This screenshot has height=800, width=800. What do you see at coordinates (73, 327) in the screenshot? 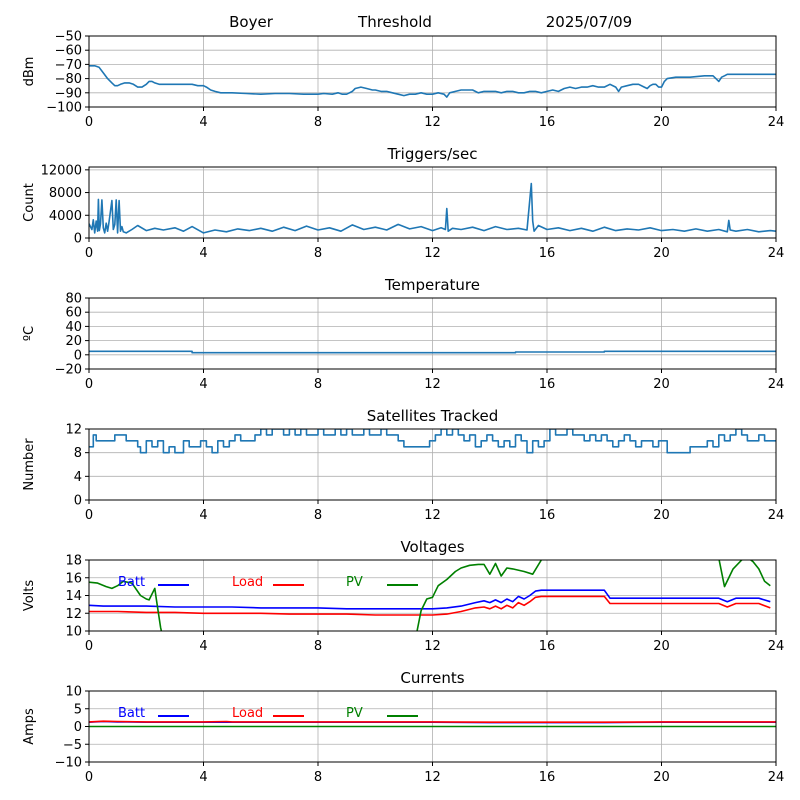
I see `y-tick-label: 40` at bounding box center [73, 327].